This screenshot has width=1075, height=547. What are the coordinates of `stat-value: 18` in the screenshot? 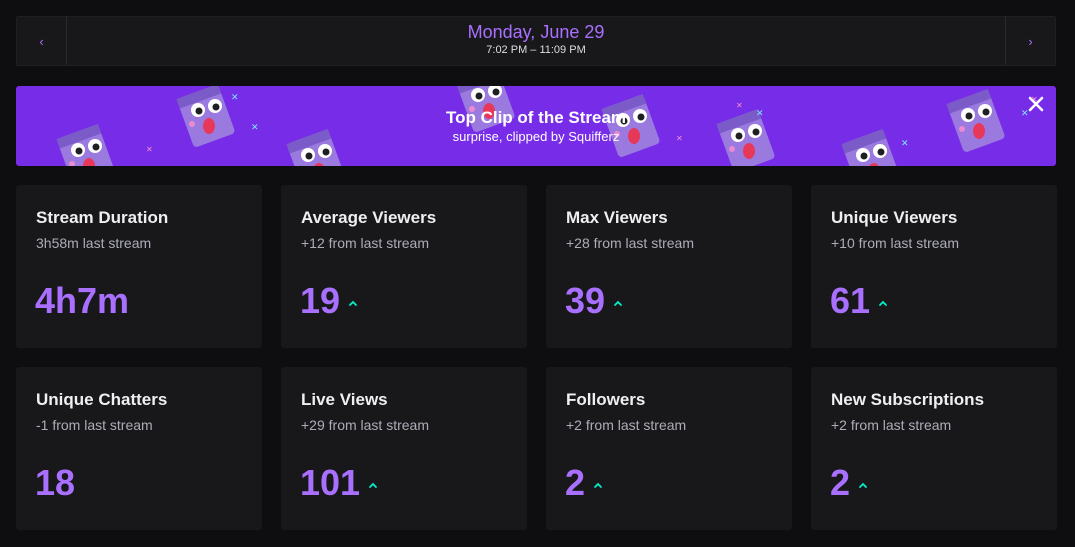 It's located at (55, 482).